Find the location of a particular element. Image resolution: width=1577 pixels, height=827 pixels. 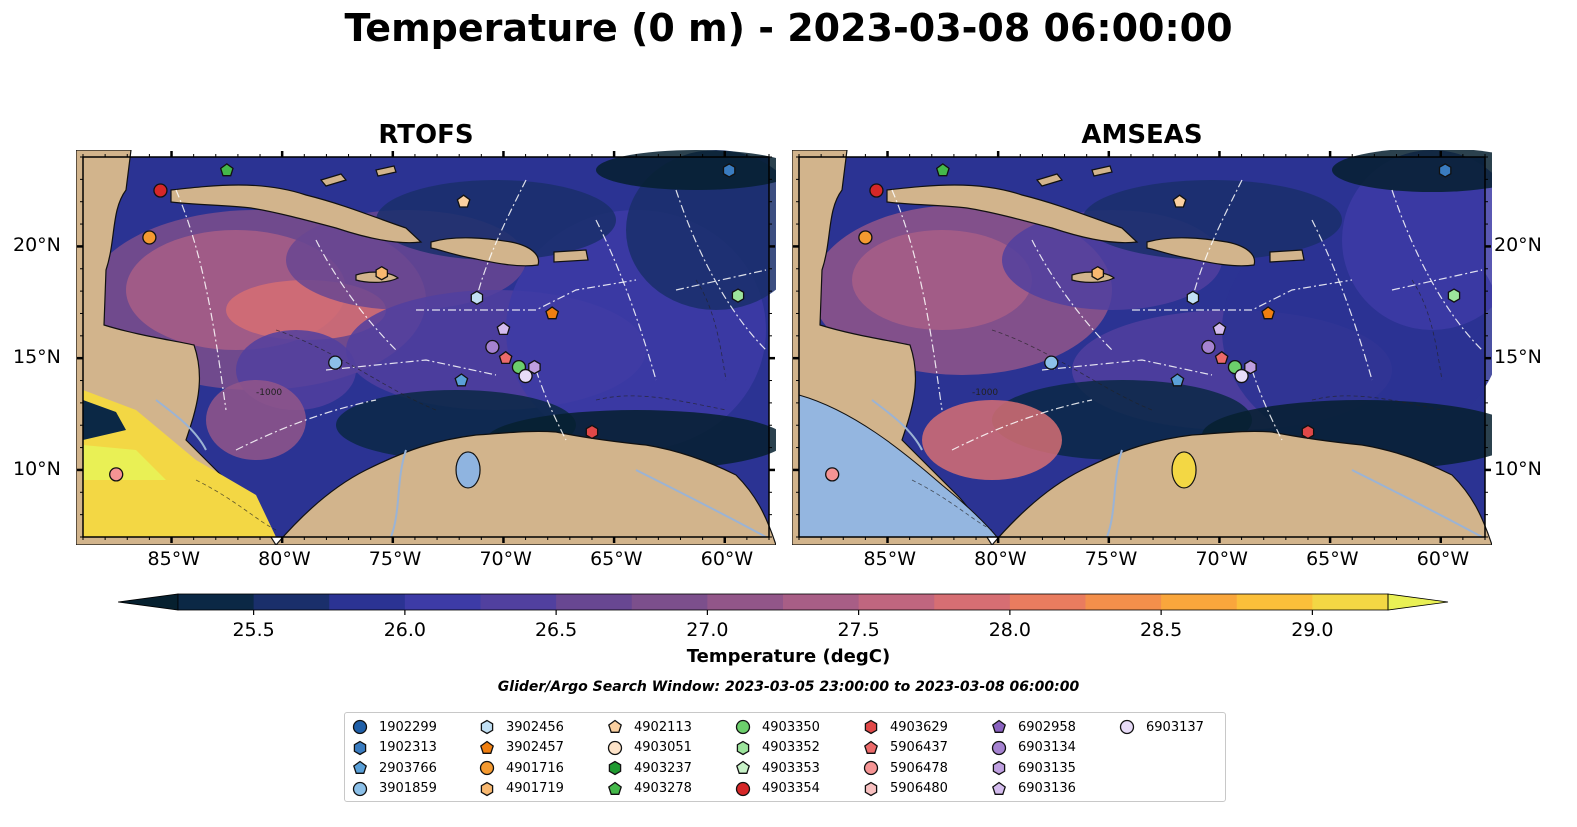

legend-item: 5906478 is located at coordinates (905, 768).